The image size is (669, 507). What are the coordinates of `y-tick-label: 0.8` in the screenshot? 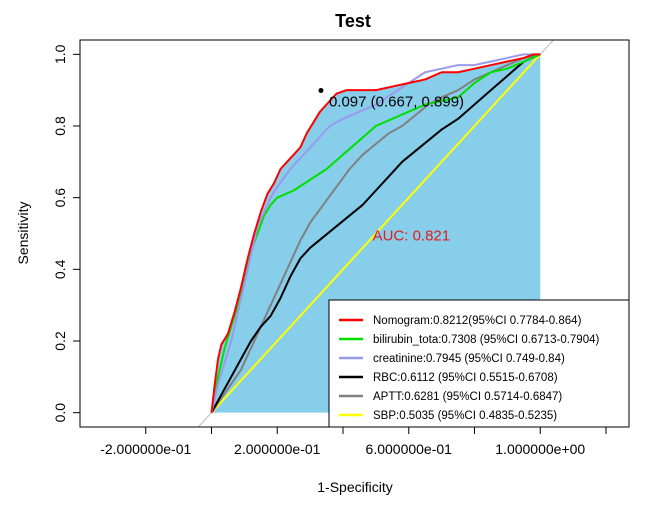 It's located at (60, 126).